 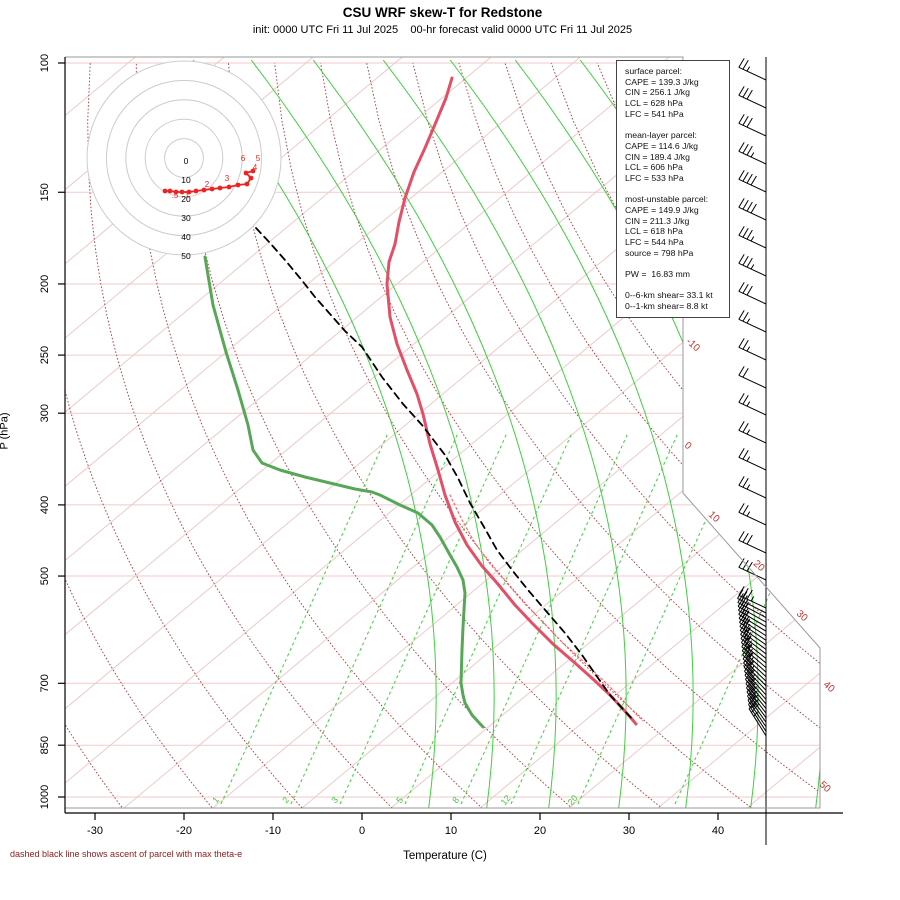 I want to click on hodograph-height-label: .5, so click(x=175, y=195).